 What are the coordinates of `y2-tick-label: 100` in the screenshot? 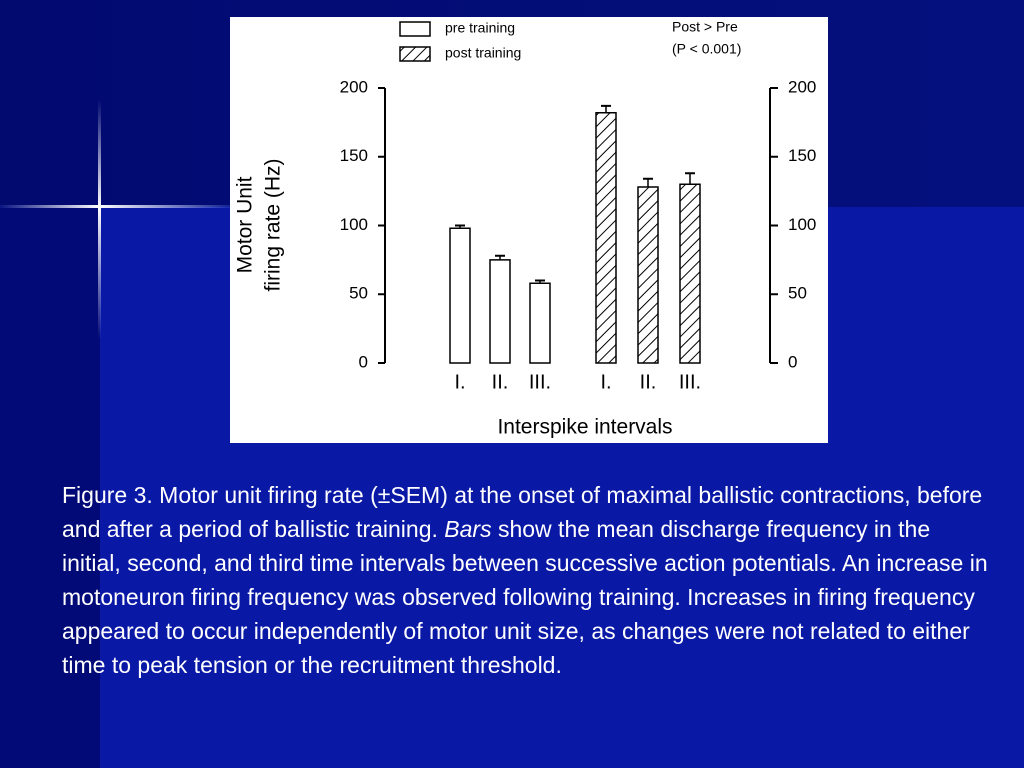 It's located at (802, 224).